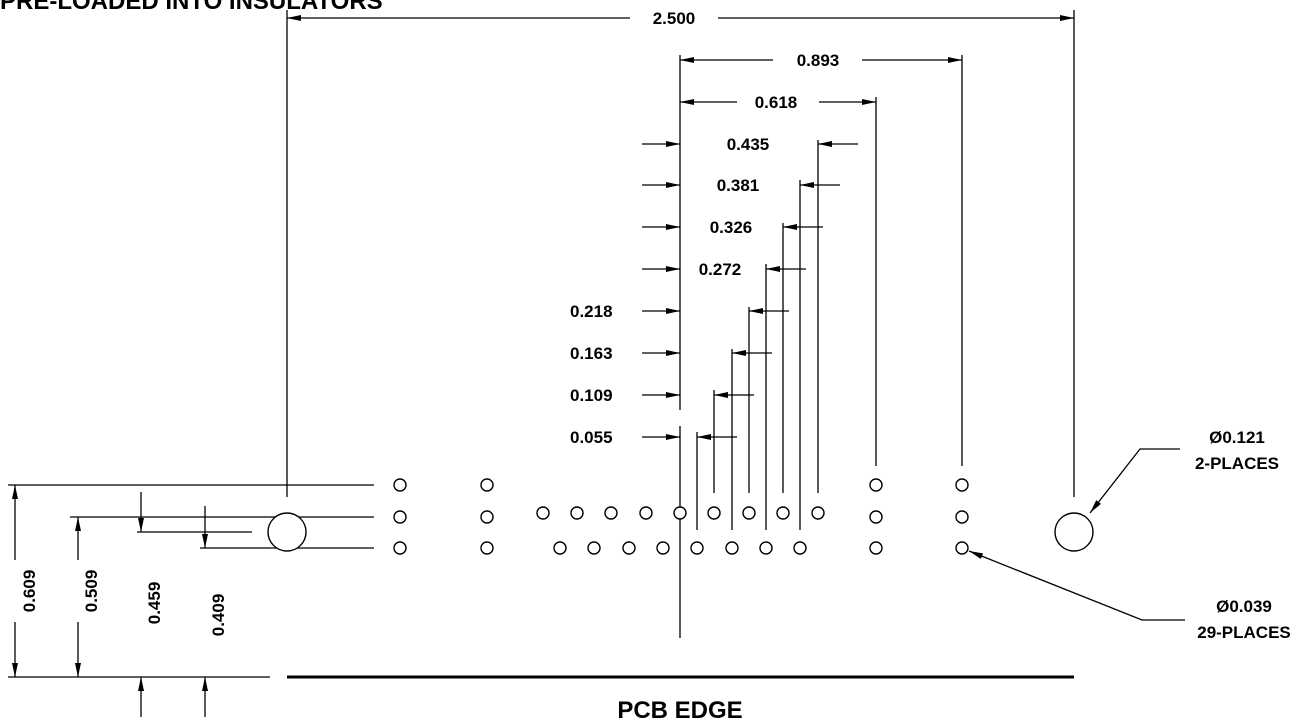 This screenshot has width=1310, height=728. Describe the element at coordinates (1129, 596) in the screenshot. I see `callout-small-hole: Ø0.039 29-PLACES` at that location.